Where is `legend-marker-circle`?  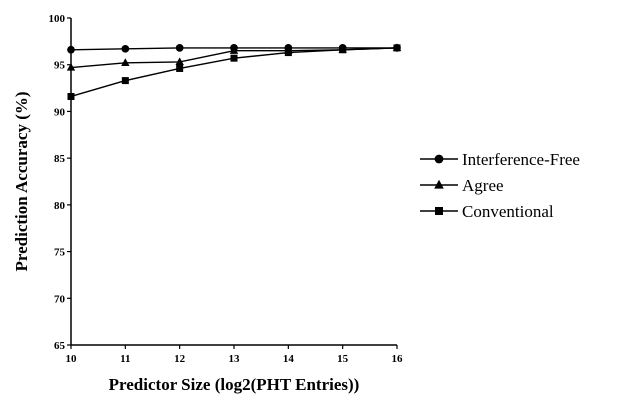 legend-marker-circle is located at coordinates (439, 159).